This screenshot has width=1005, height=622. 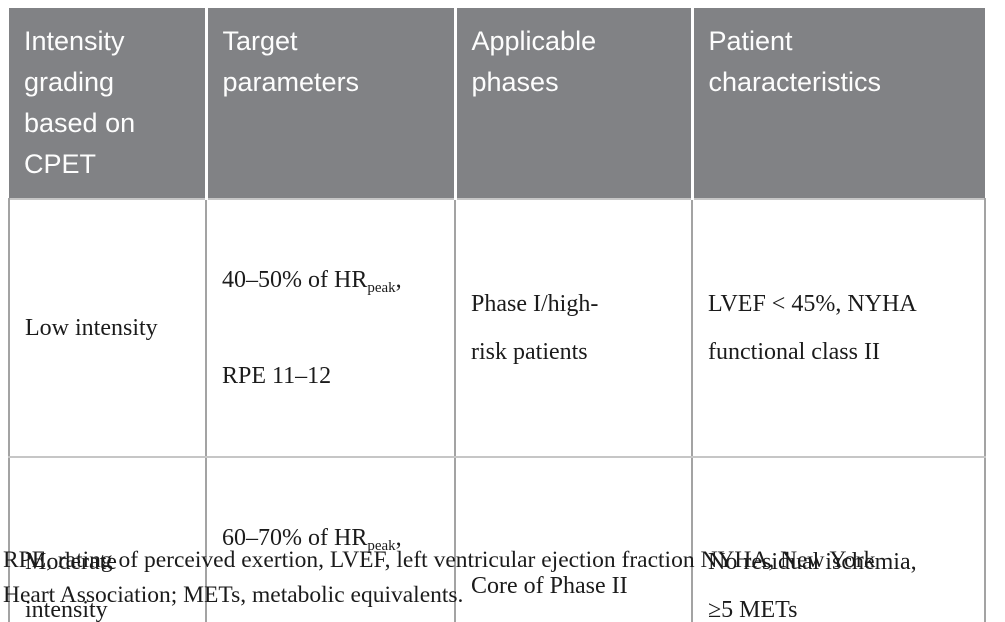 I want to click on cell-grading: Low intensity, so click(x=107, y=328).